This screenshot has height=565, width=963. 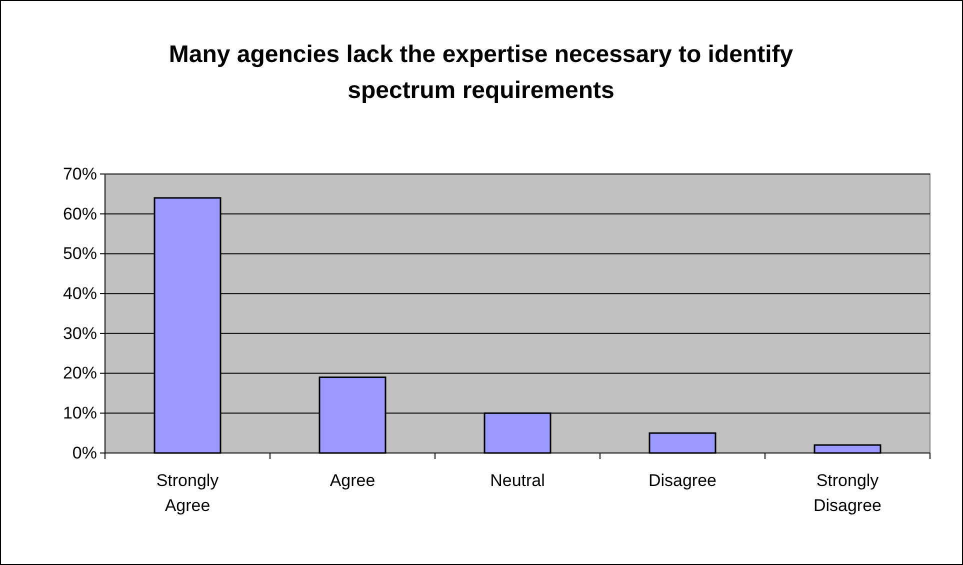 What do you see at coordinates (682, 480) in the screenshot?
I see `x-tick-label: Disagree` at bounding box center [682, 480].